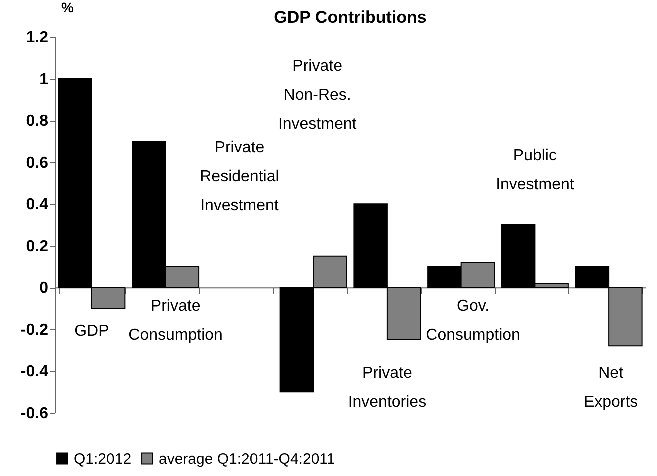 The height and width of the screenshot is (476, 657). I want to click on y-tick-label: -0.4, so click(34, 372).